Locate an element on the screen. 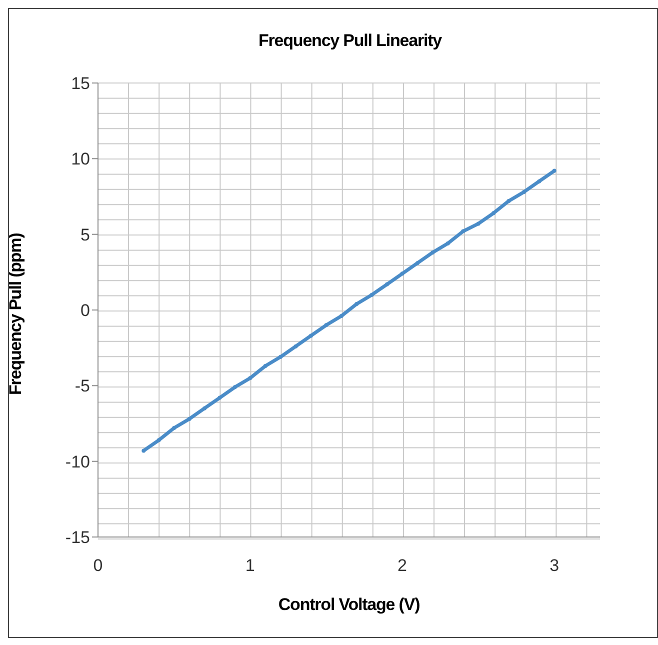 This screenshot has height=645, width=658. y-tick-label: -5 is located at coordinates (82, 386).